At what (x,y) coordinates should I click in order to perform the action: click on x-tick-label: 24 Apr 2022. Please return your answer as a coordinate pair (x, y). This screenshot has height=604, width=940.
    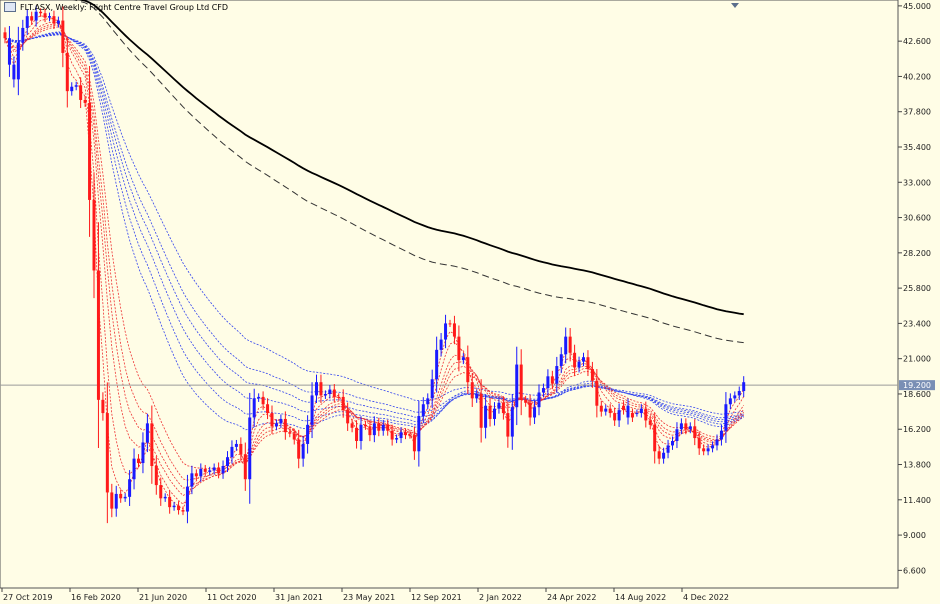
    Looking at the image, I should click on (571, 597).